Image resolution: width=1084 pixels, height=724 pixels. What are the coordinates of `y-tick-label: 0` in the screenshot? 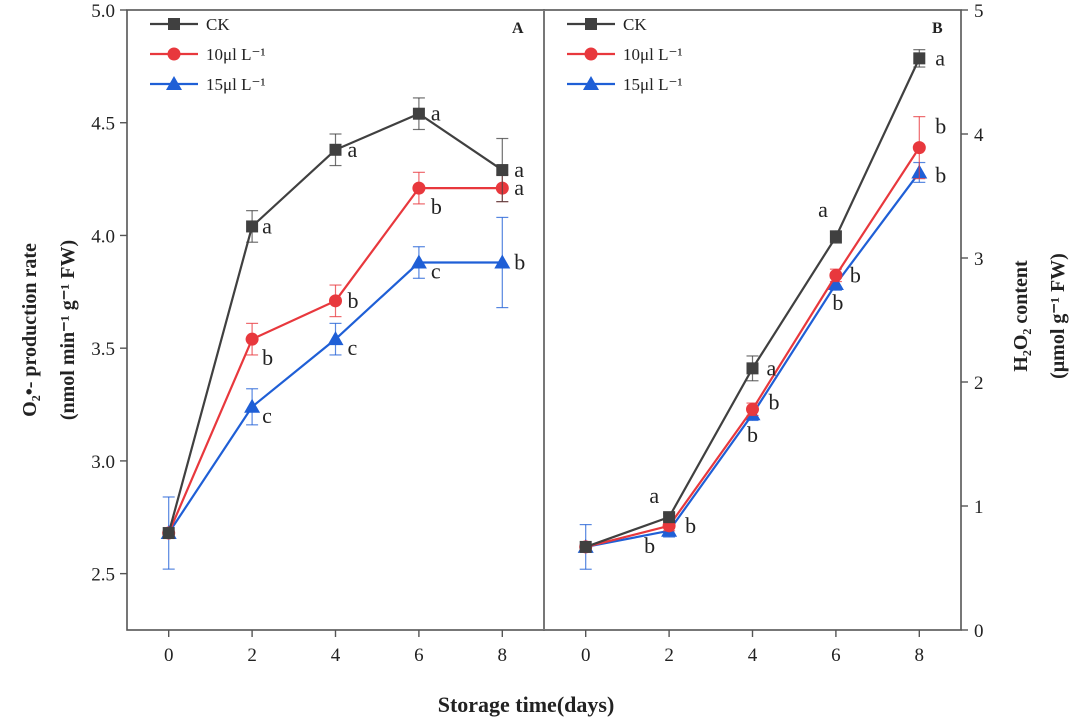 It's located at (979, 631).